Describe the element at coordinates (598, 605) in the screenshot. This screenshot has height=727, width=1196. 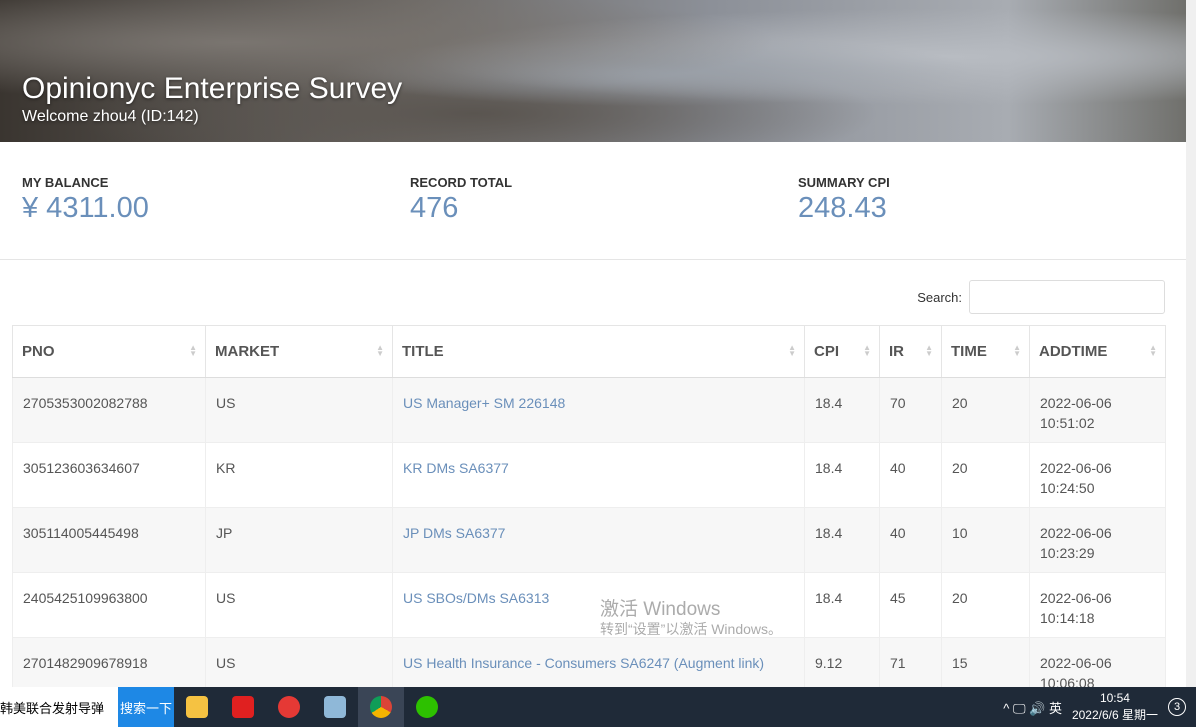
I see `cell-title: US SBOs/DMs SA6313` at that location.